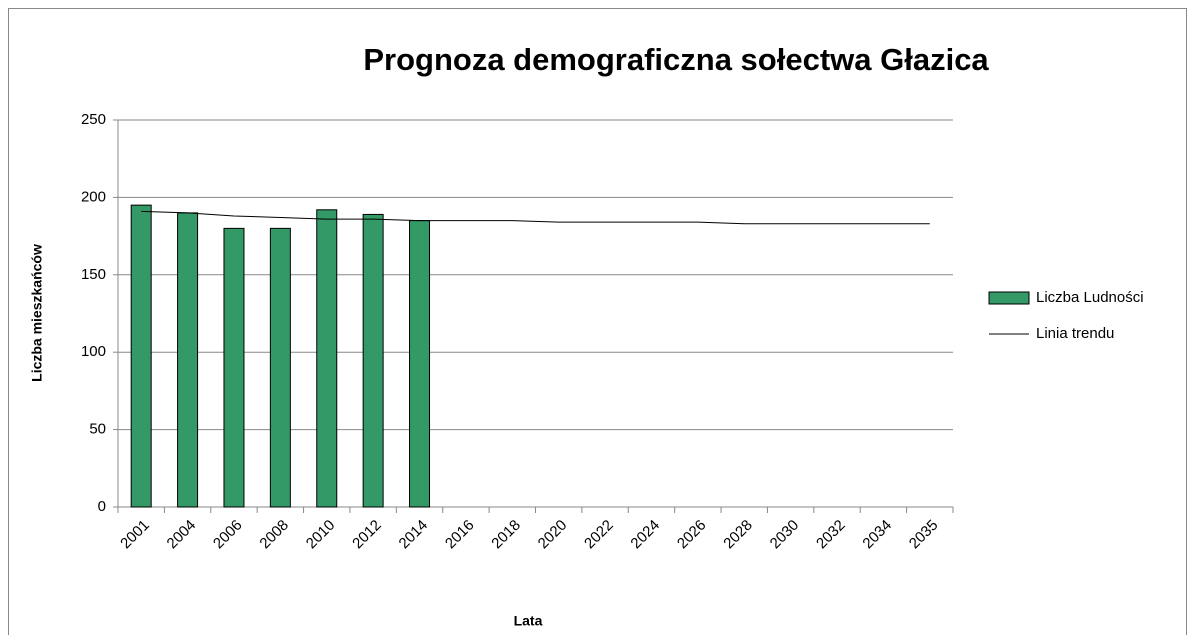 The width and height of the screenshot is (1196, 635). I want to click on y-axis-label: Liczba mieszkańców, so click(37, 313).